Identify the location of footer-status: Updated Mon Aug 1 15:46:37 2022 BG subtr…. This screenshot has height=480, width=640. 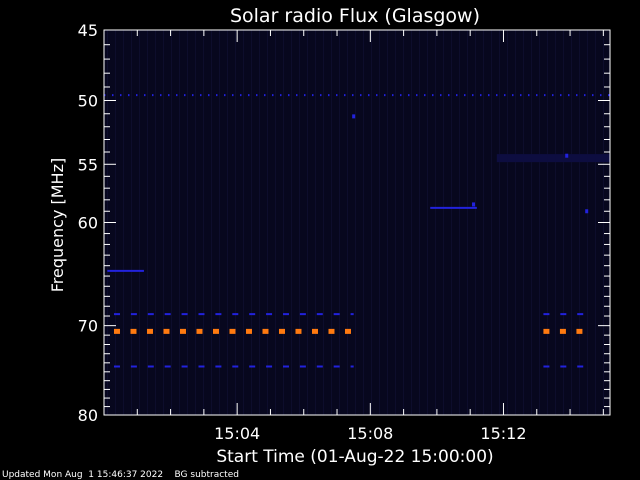
(120, 475).